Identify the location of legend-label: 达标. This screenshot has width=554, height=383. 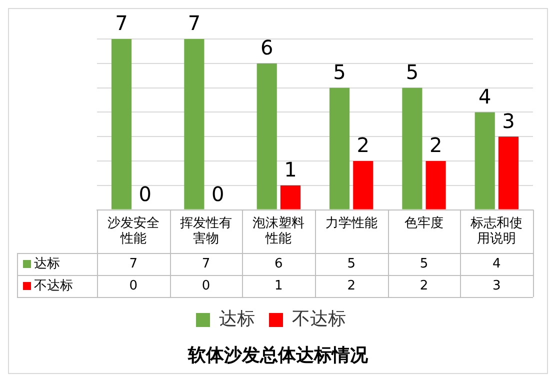
(47, 264).